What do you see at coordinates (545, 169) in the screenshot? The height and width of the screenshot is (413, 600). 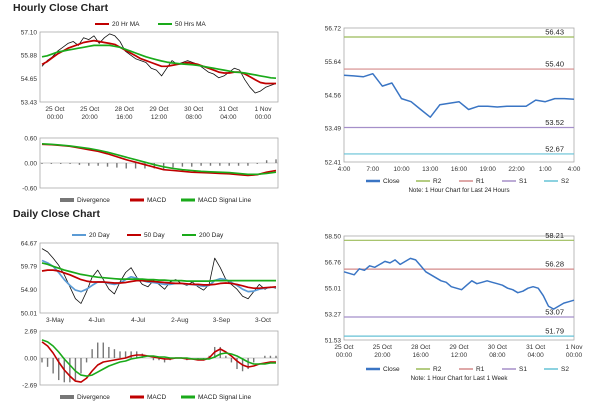 I see `hourly-pivot-x-tick-7: 1:00` at bounding box center [545, 169].